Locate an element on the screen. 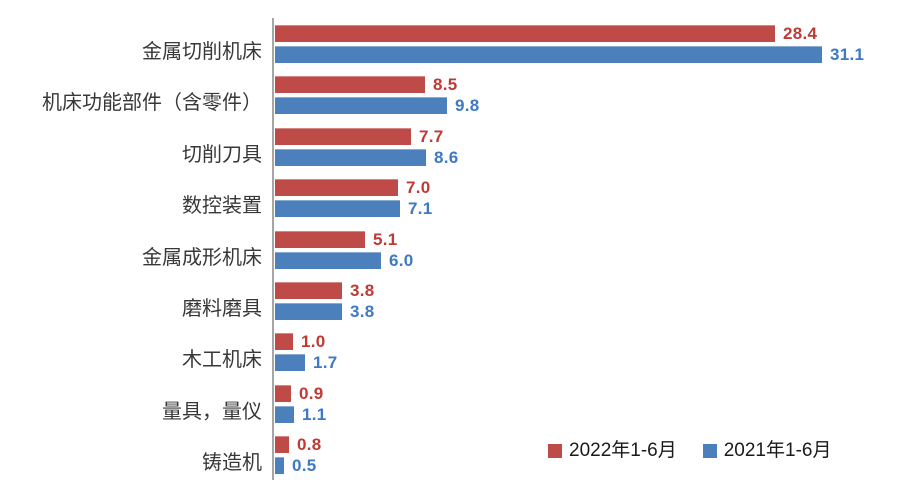  legend-item-2022: 2022年1-6月 is located at coordinates (612, 451).